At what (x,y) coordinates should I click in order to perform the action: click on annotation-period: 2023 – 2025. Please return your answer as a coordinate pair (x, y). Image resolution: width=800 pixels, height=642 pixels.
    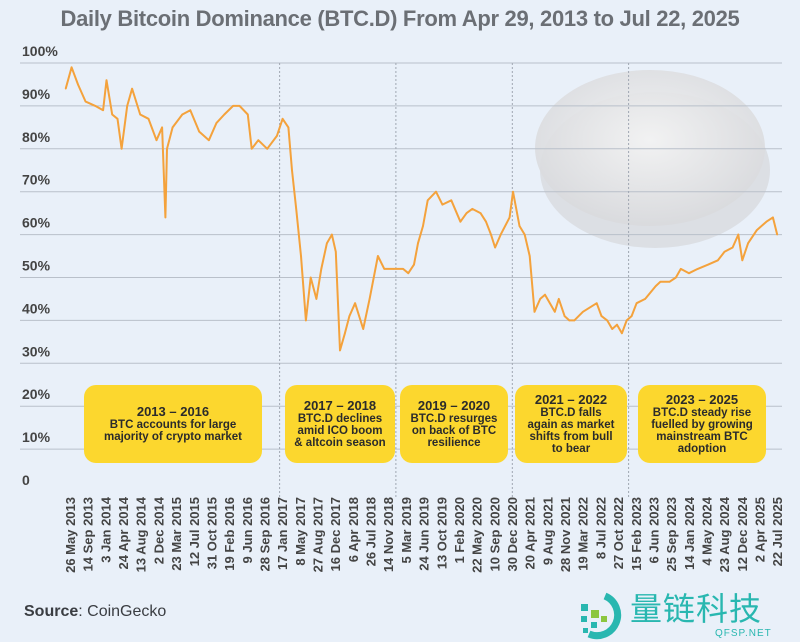
    Looking at the image, I should click on (702, 399).